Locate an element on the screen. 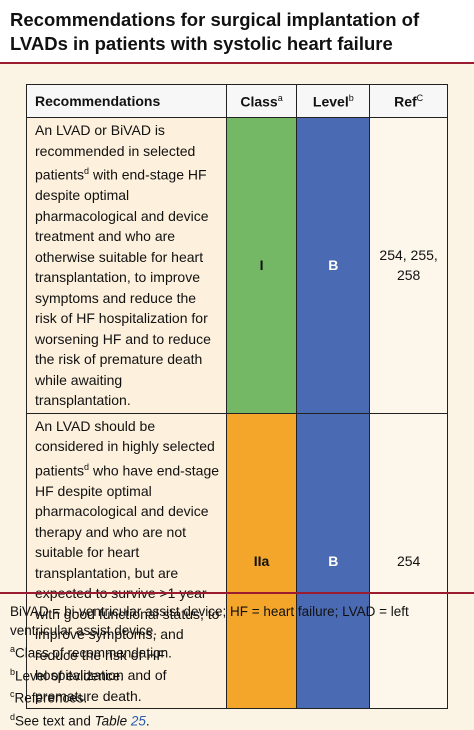 This screenshot has width=474, height=730. footnote-marker: c is located at coordinates (12, 694).